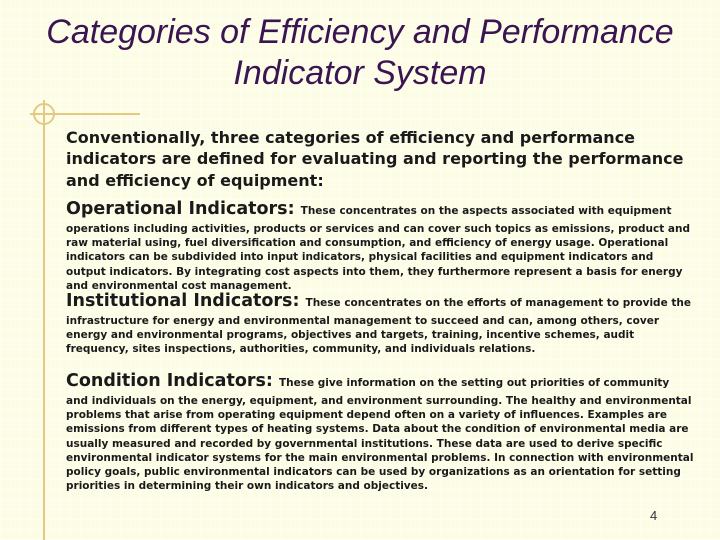 The image size is (720, 540). I want to click on decorative-horizontal-rule, so click(85, 114).